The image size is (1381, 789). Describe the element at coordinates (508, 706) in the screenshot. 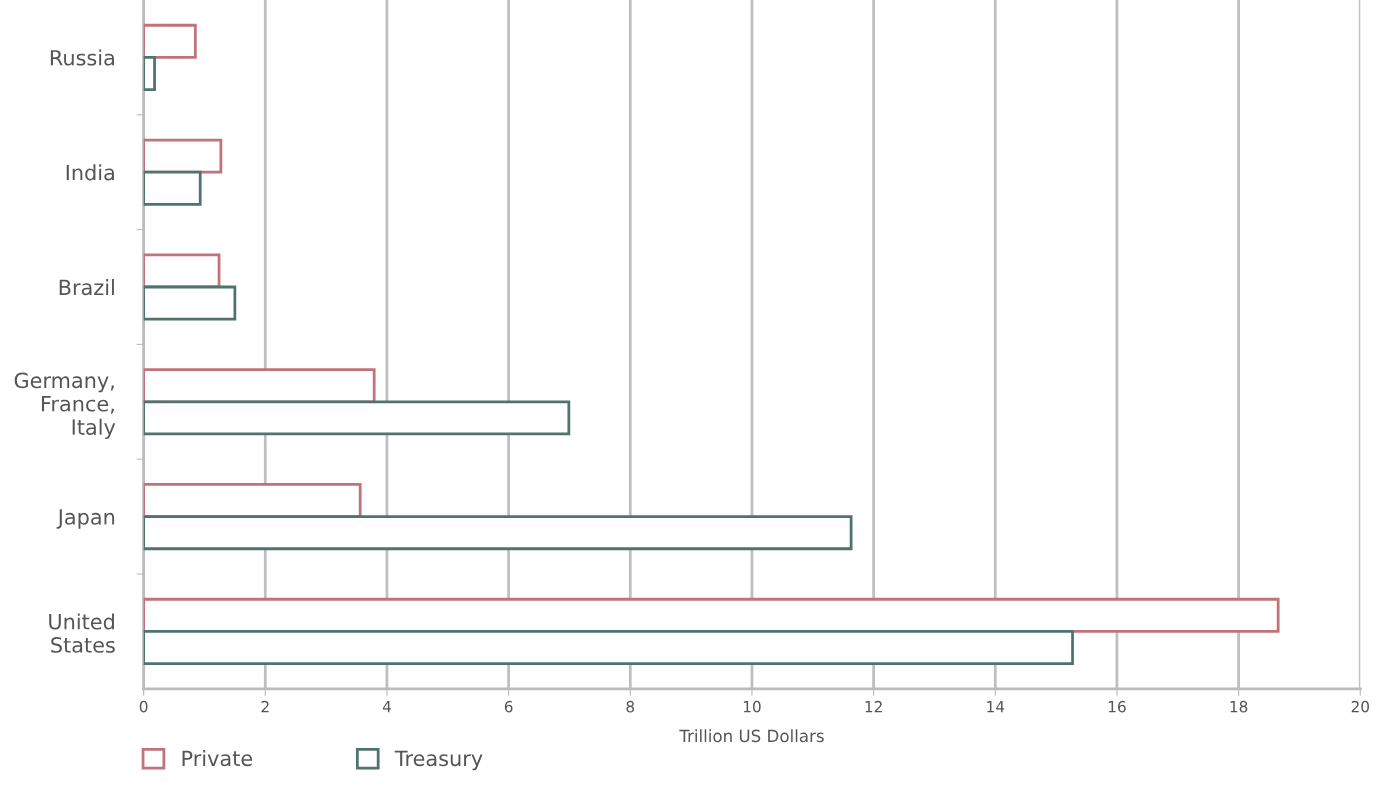

I see `x-tick-label: 6` at that location.